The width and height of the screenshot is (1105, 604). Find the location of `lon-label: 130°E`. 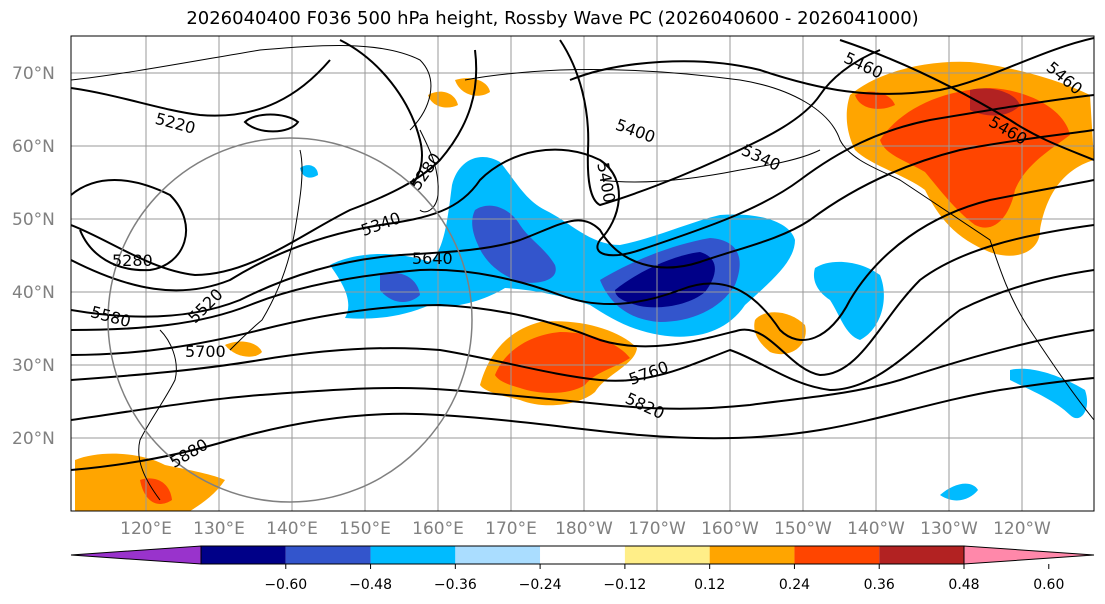

lon-label: 130°E is located at coordinates (219, 529).